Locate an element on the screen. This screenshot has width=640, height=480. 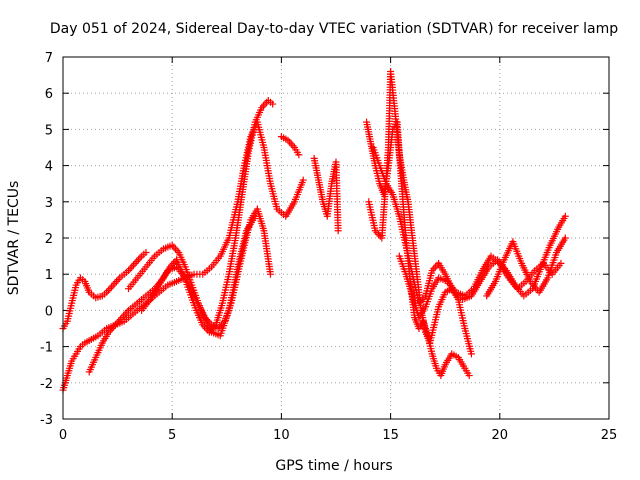
x-tick-label: 25 is located at coordinates (609, 435).